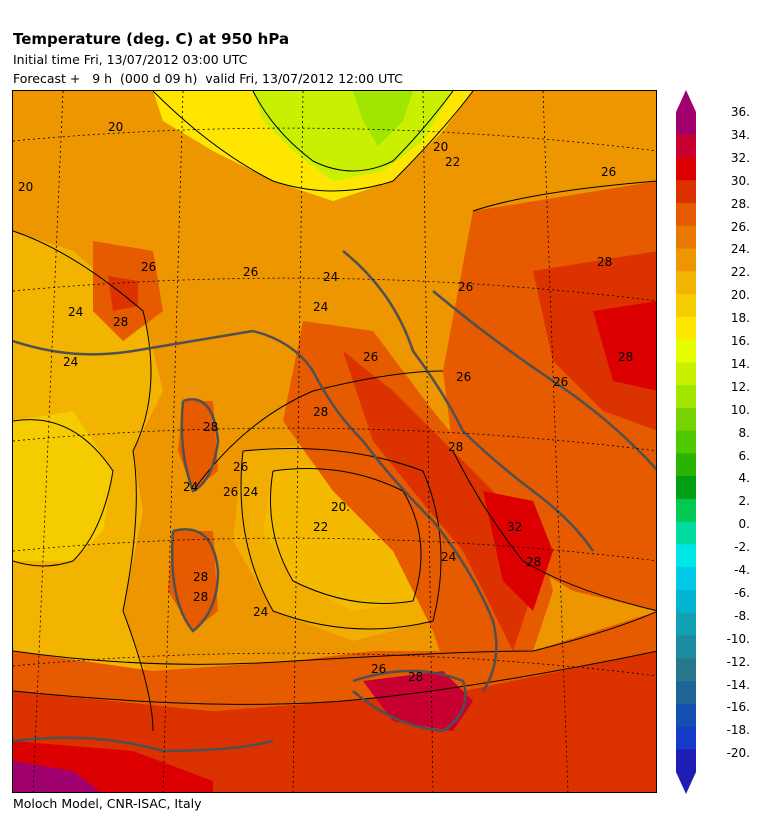 The width and height of the screenshot is (760, 828). What do you see at coordinates (318, 431) in the screenshot?
I see `isotherm-24-center` at bounding box center [318, 431].